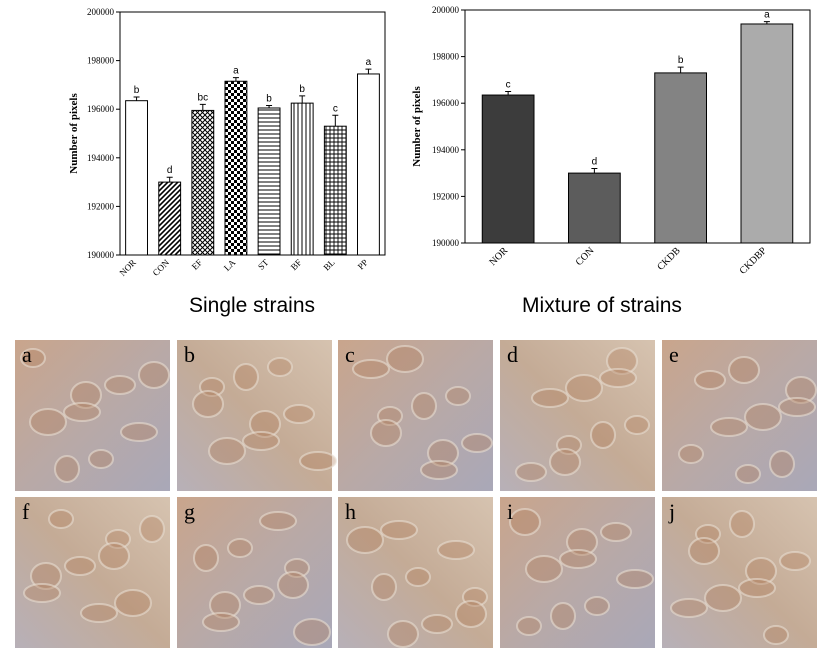  I want to click on panel-label: a, so click(27, 354).